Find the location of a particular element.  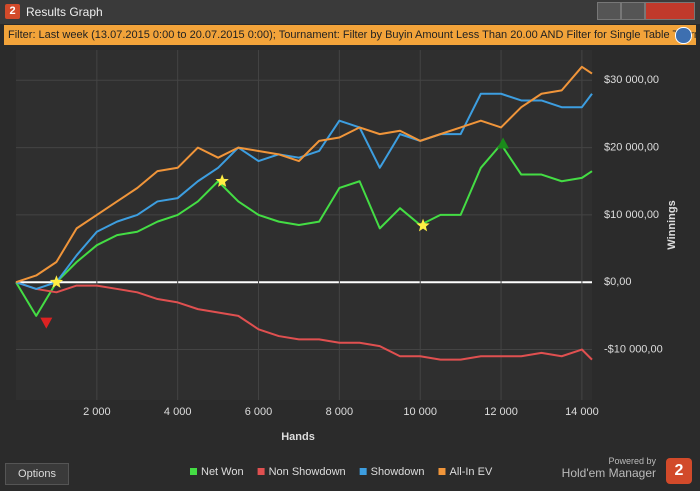

window-title: Results Graph is located at coordinates (64, 12).